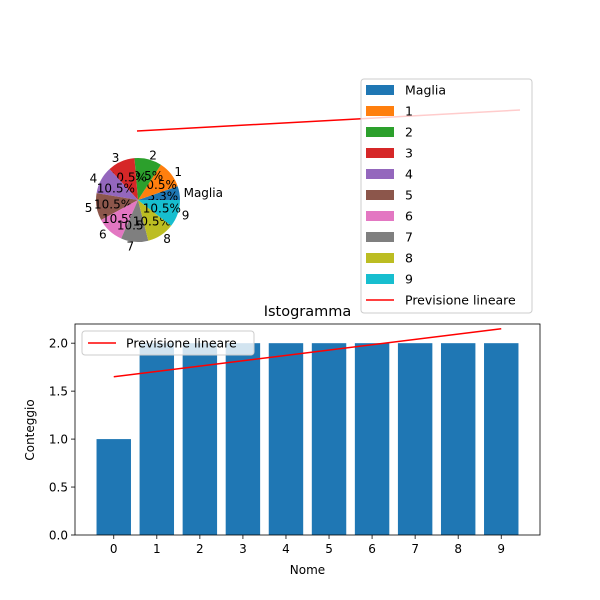 This screenshot has height=600, width=600. I want to click on bar-legend-frame, so click(168, 343).